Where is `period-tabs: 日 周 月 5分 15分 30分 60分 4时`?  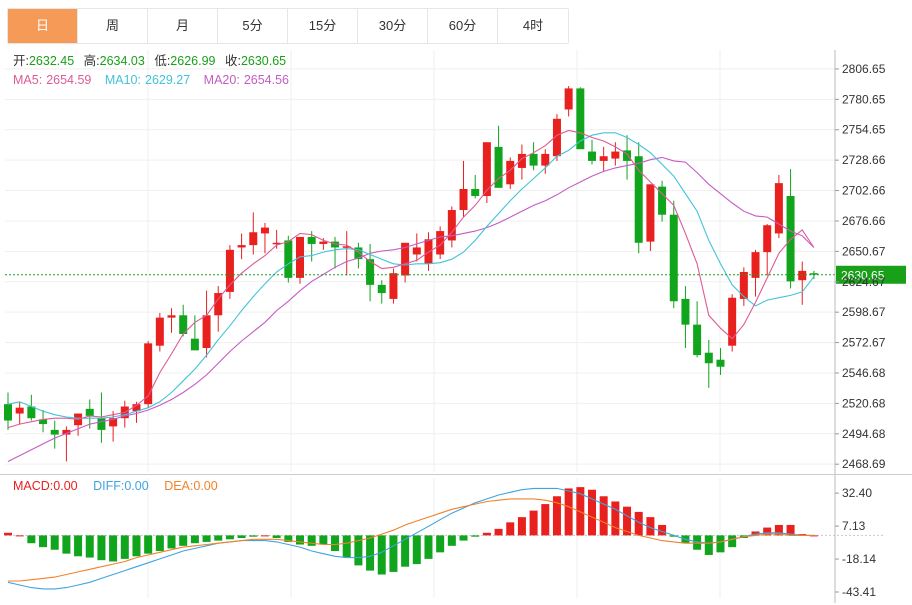
period-tabs: 日 周 月 5分 15分 30分 60分 4时 is located at coordinates (288, 26).